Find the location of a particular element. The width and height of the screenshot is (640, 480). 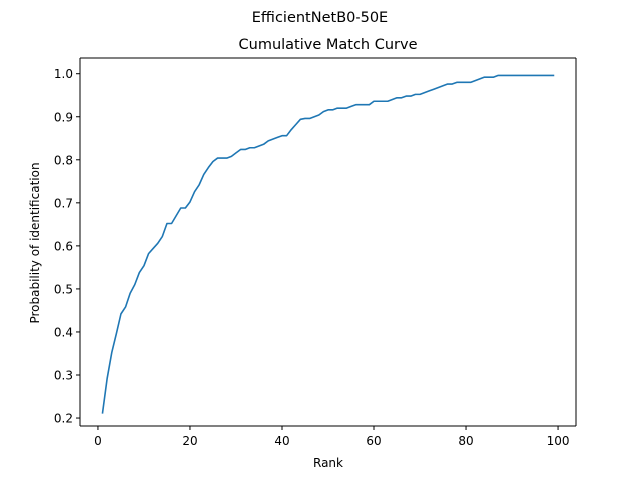

y-tick-label: 0.7 is located at coordinates (63, 203).